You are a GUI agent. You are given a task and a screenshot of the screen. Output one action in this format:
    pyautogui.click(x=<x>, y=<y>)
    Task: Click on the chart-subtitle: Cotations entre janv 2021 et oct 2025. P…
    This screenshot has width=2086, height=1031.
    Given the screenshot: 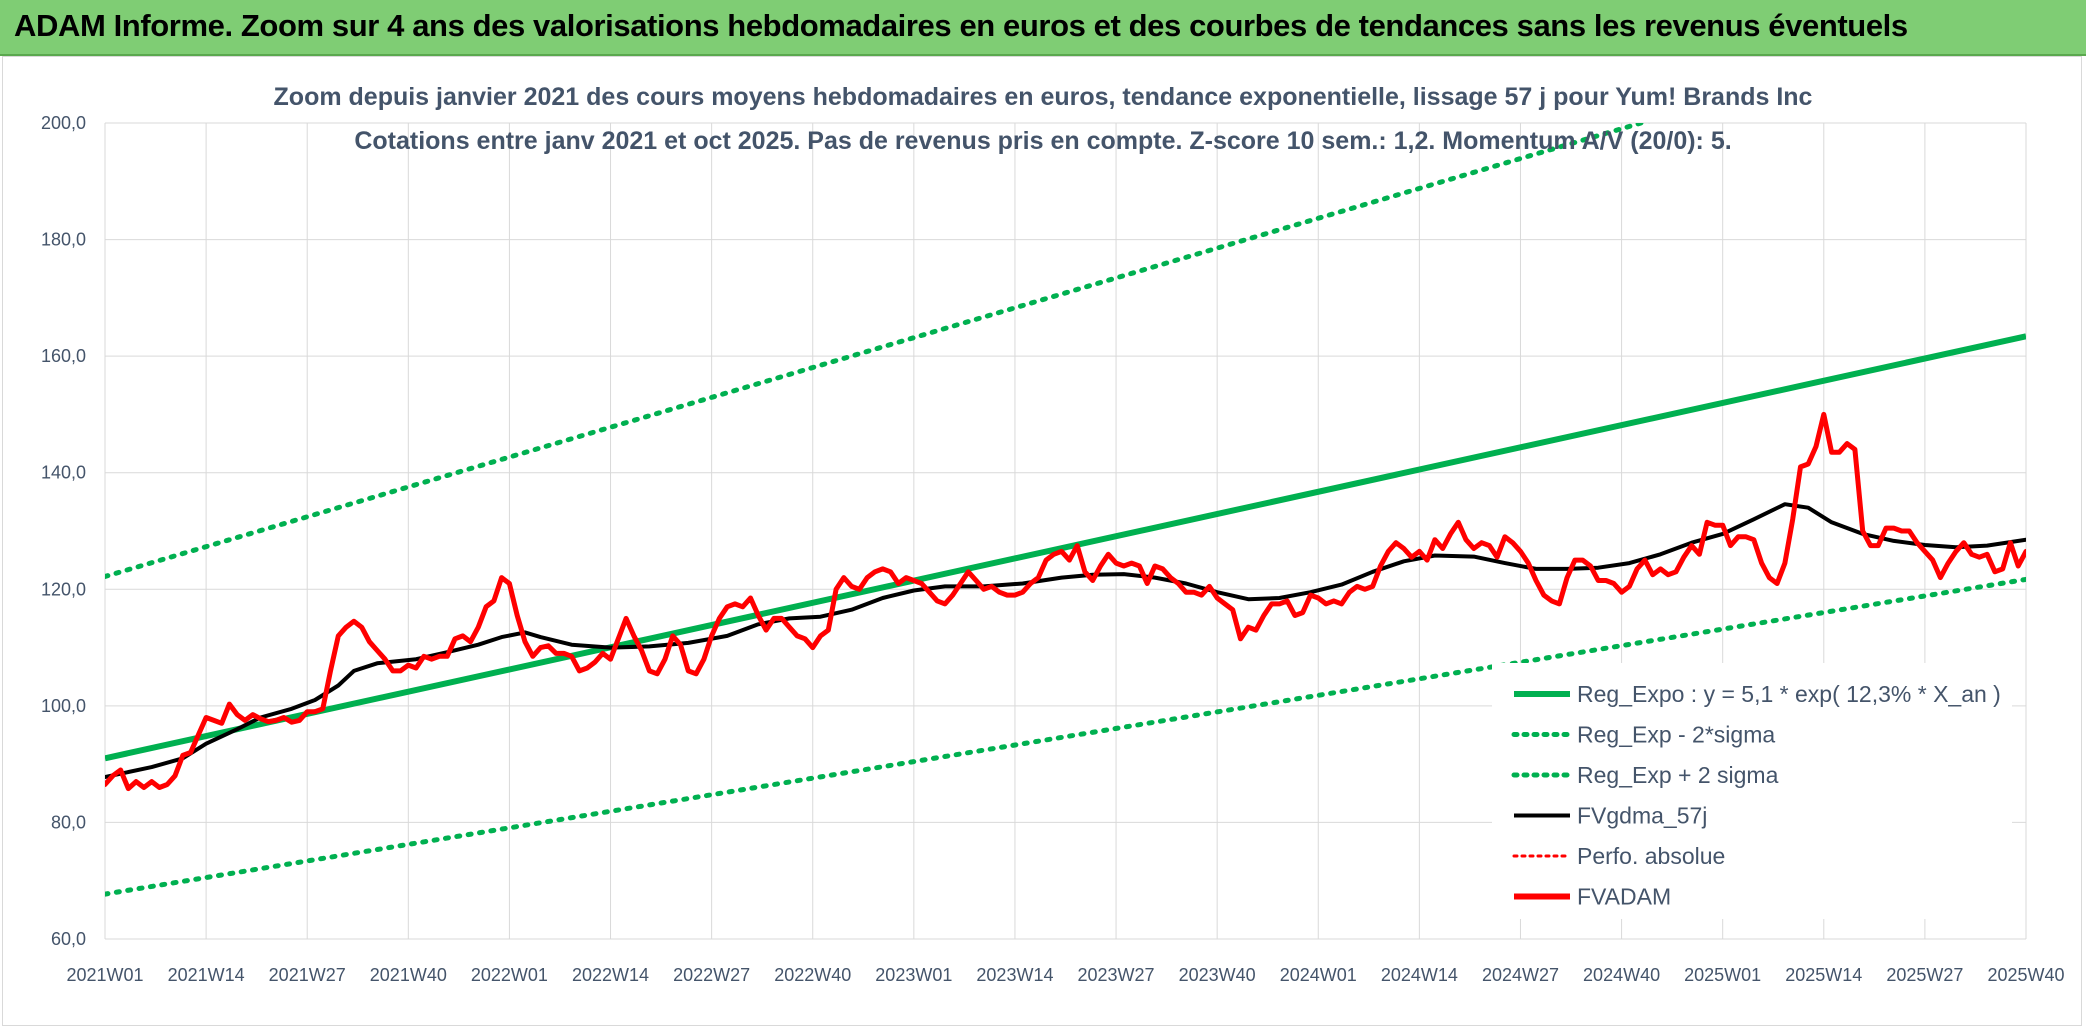 What is the action you would take?
    pyautogui.click(x=1043, y=141)
    